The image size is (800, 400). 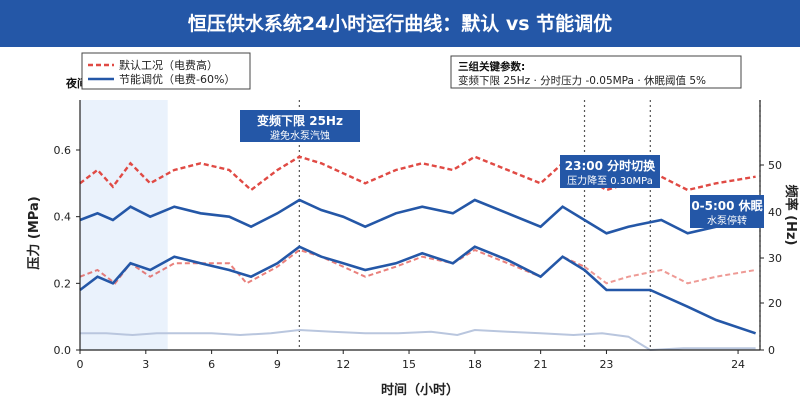 What do you see at coordinates (606, 364) in the screenshot?
I see `x-tick-label: 23` at bounding box center [606, 364].